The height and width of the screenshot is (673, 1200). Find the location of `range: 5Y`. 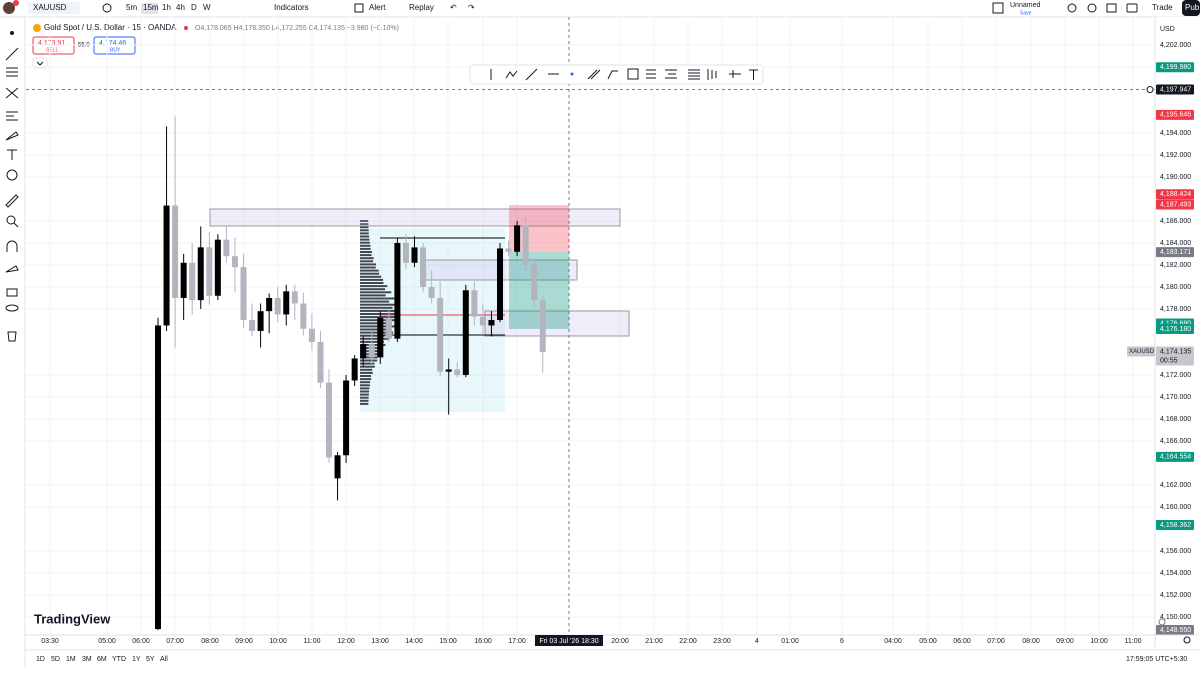

range: 5Y is located at coordinates (150, 659).